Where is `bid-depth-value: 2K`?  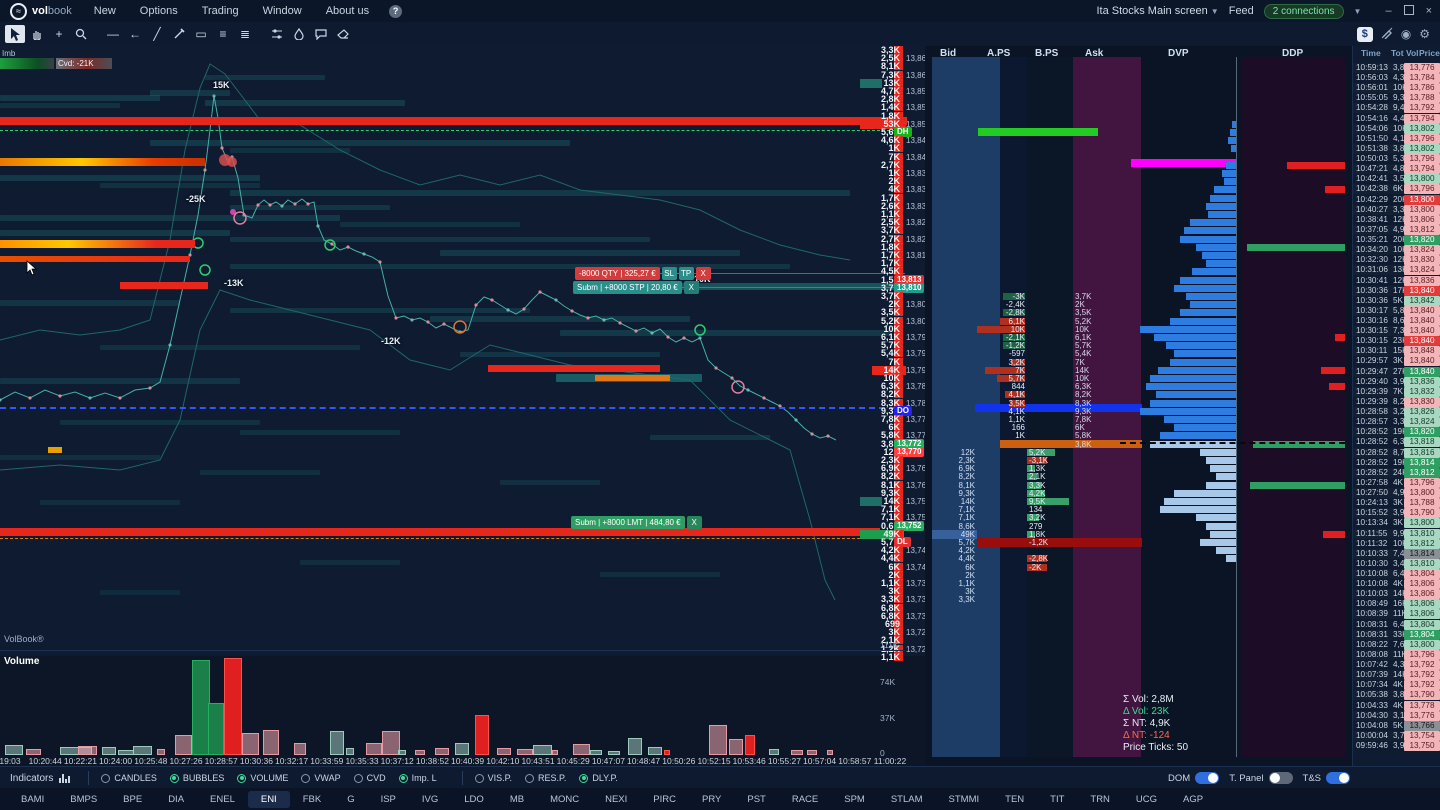 bid-depth-value: 2K is located at coordinates (970, 575).